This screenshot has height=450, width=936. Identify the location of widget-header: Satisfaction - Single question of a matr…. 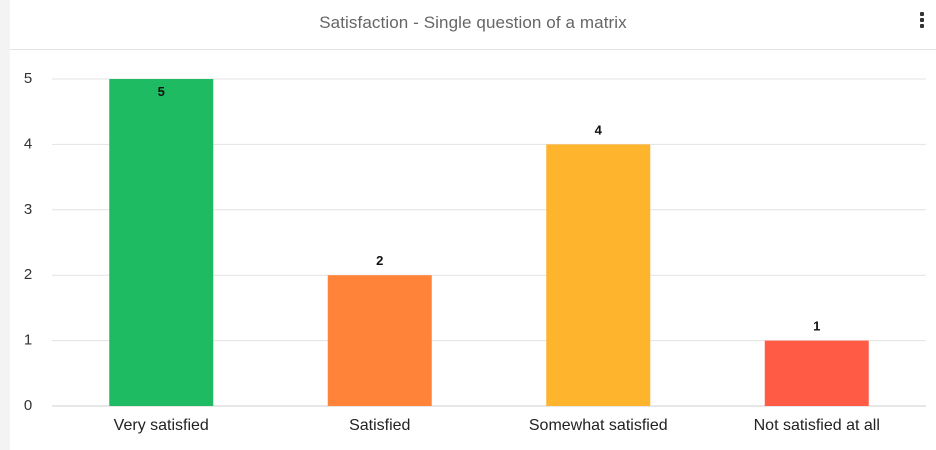
(473, 25).